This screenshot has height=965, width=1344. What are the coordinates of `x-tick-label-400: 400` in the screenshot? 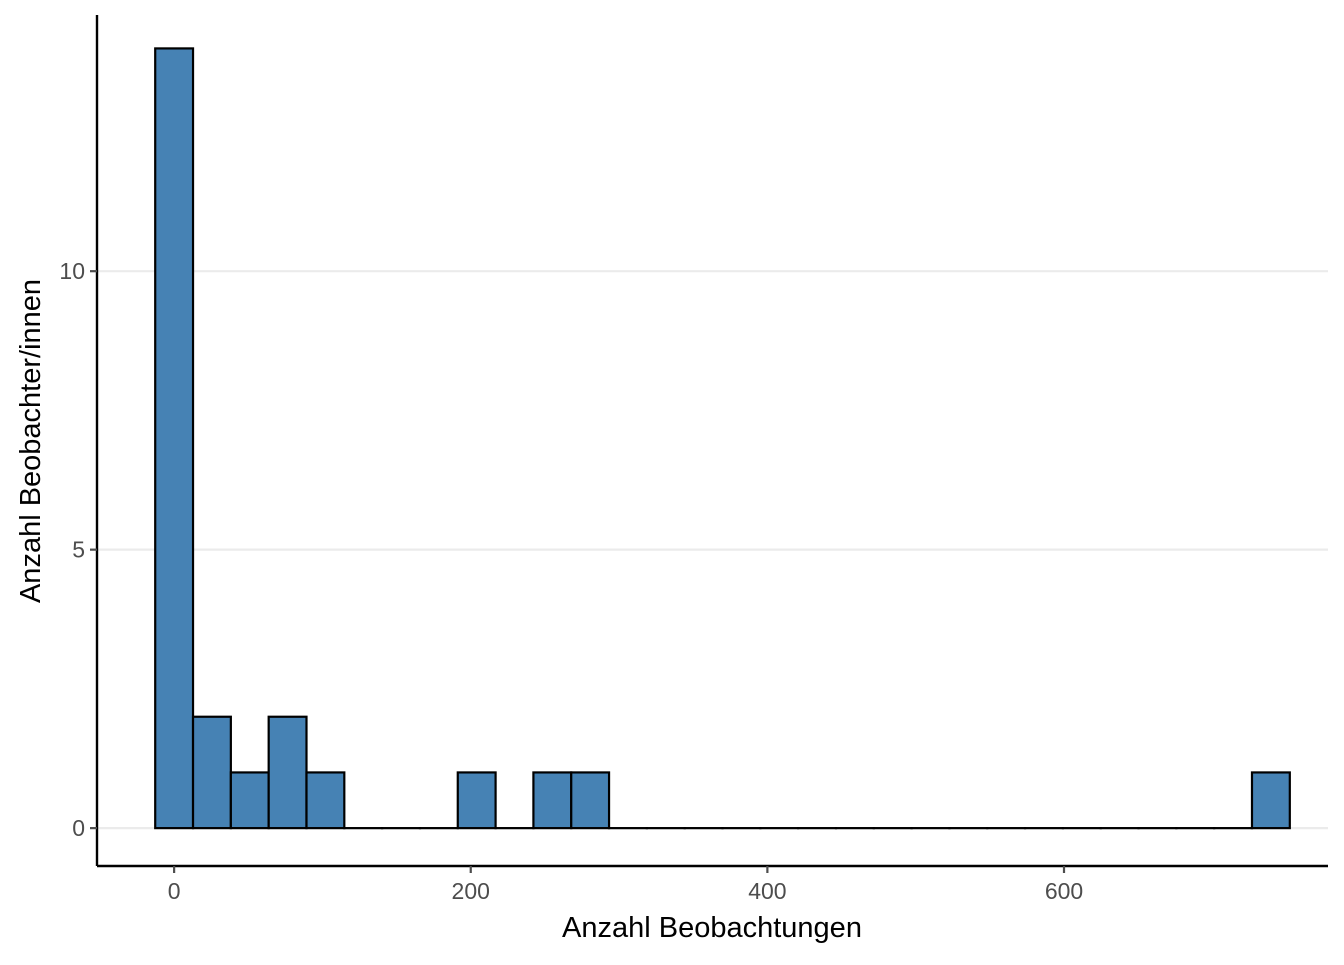 It's located at (767, 891).